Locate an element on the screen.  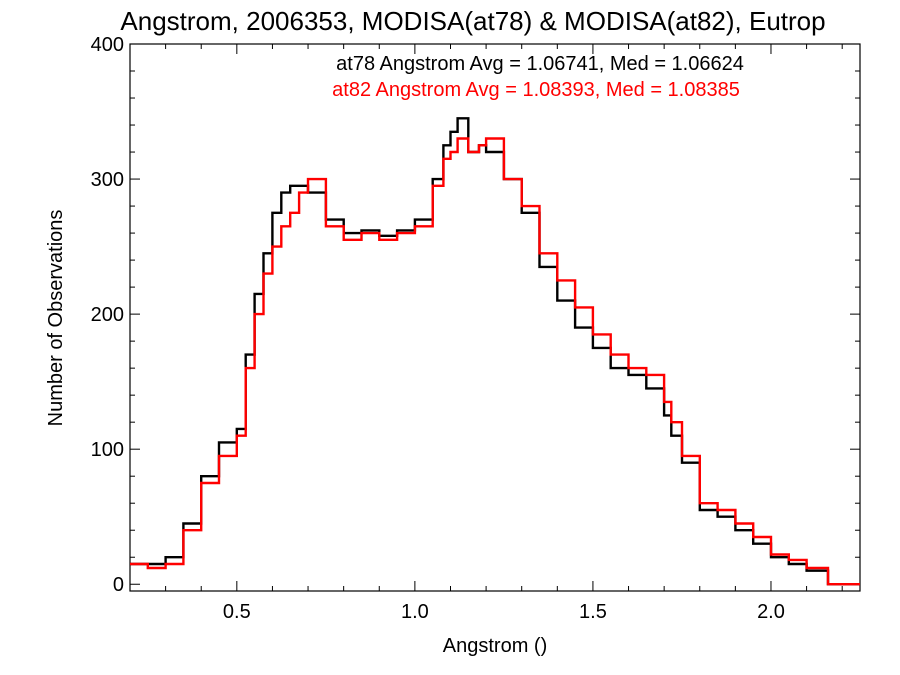
x-tick-label: 2.0 is located at coordinates (771, 612).